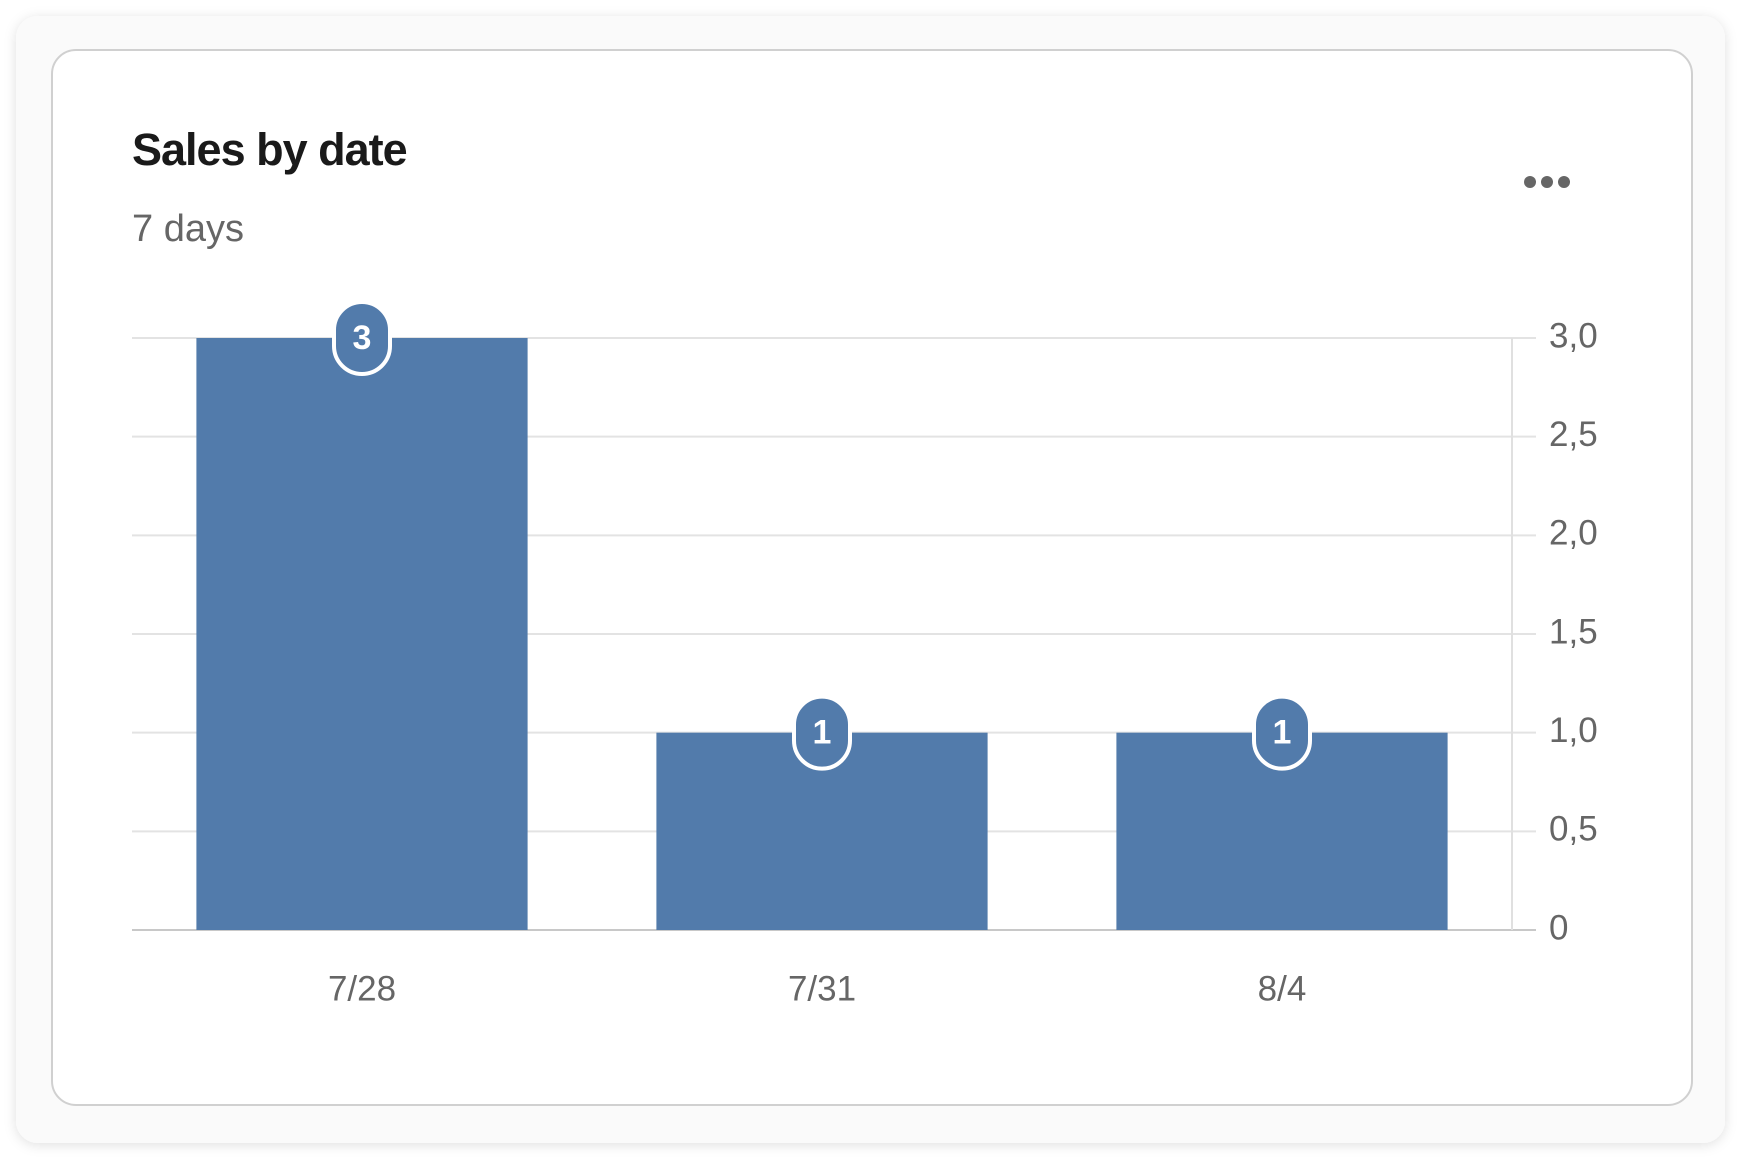 Image resolution: width=1750 pixels, height=1166 pixels. Describe the element at coordinates (1573, 335) in the screenshot. I see `y-tick-label: 3,0` at that location.